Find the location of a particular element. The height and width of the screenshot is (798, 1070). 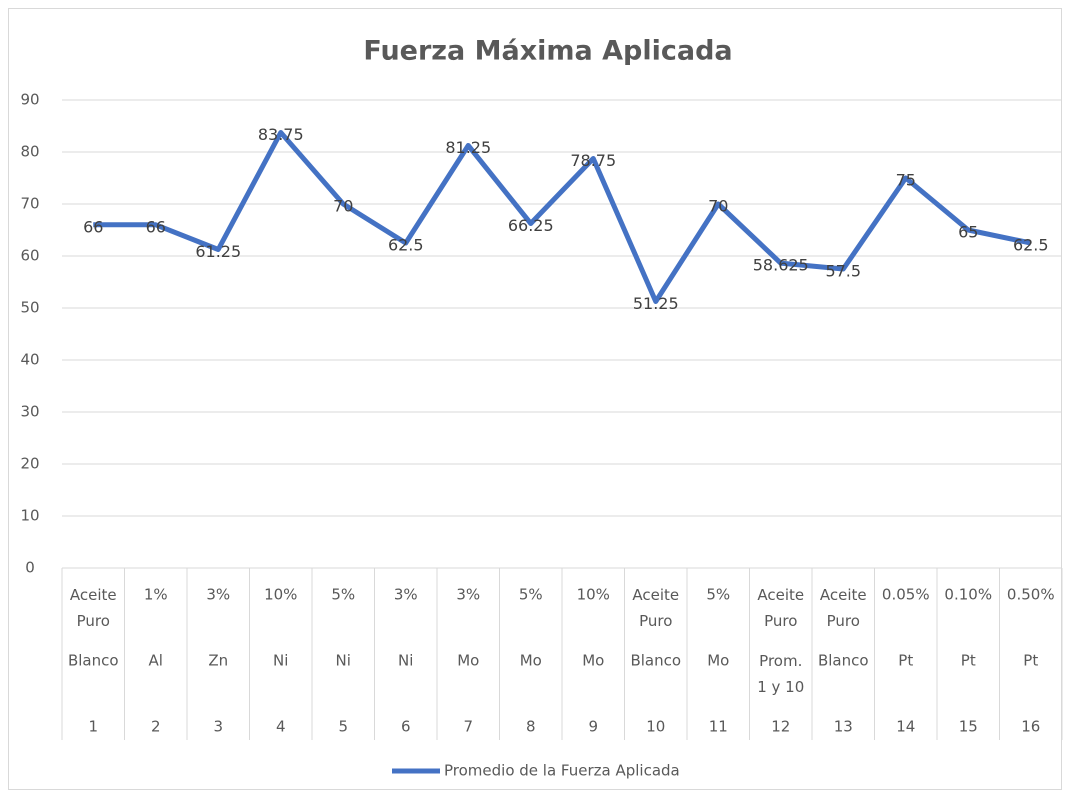

data-label: 65 is located at coordinates (968, 232).